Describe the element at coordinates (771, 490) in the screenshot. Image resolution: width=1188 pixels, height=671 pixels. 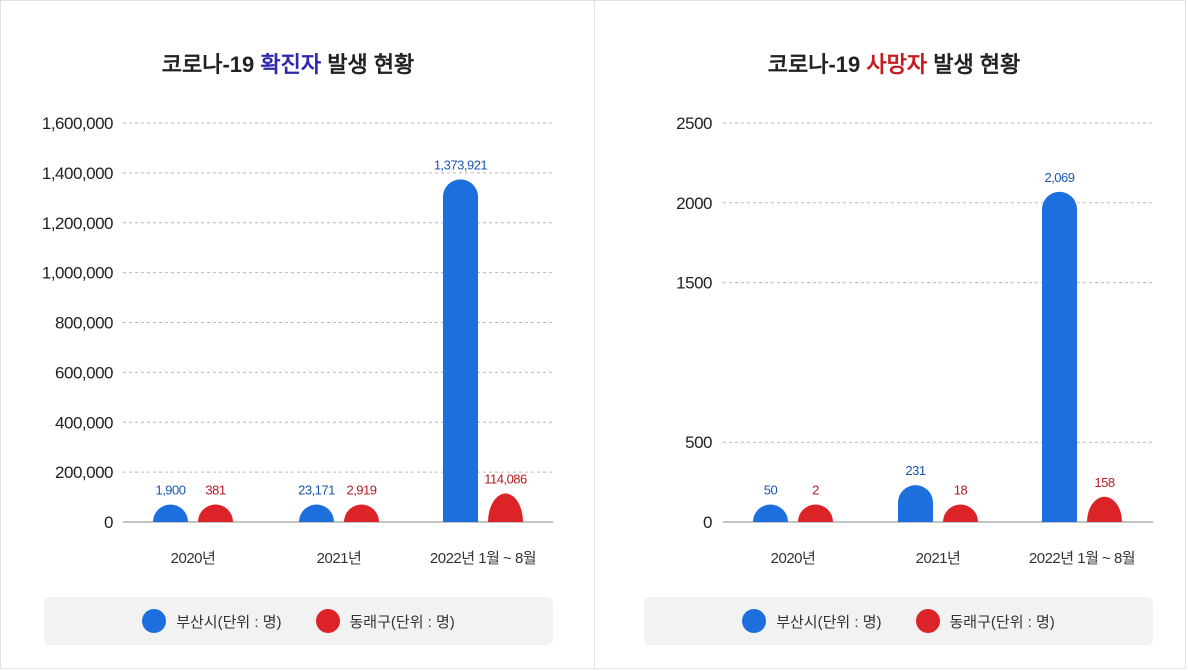
I see `data-label: 50` at that location.